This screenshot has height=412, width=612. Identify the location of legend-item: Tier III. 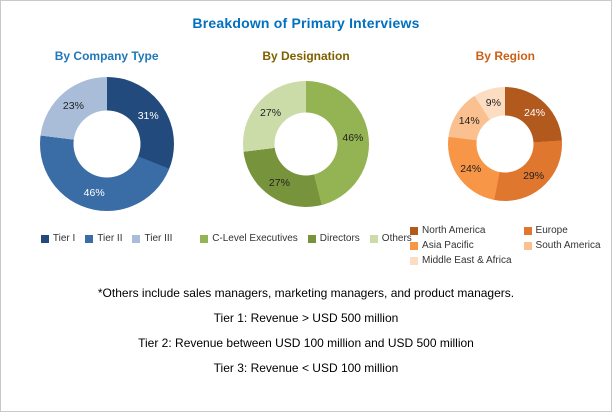
(152, 238).